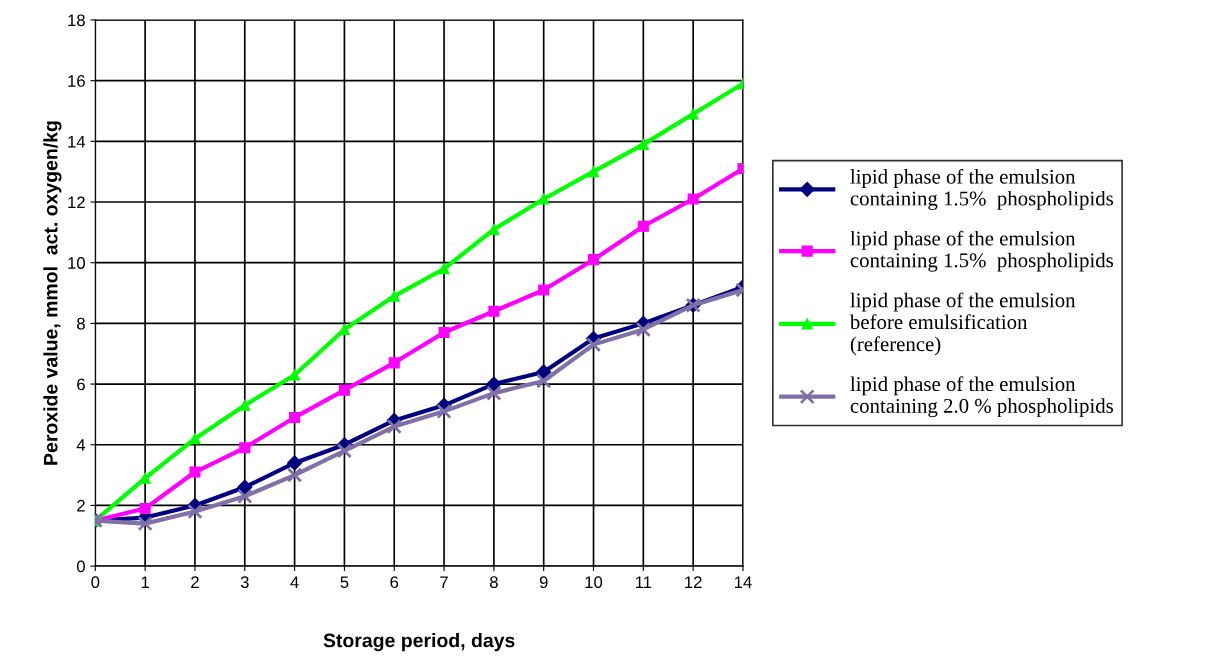 This screenshot has height=666, width=1222. What do you see at coordinates (52, 293) in the screenshot?
I see `y-axis-title: Peroxide value, mmol act. oxygen/kg` at bounding box center [52, 293].